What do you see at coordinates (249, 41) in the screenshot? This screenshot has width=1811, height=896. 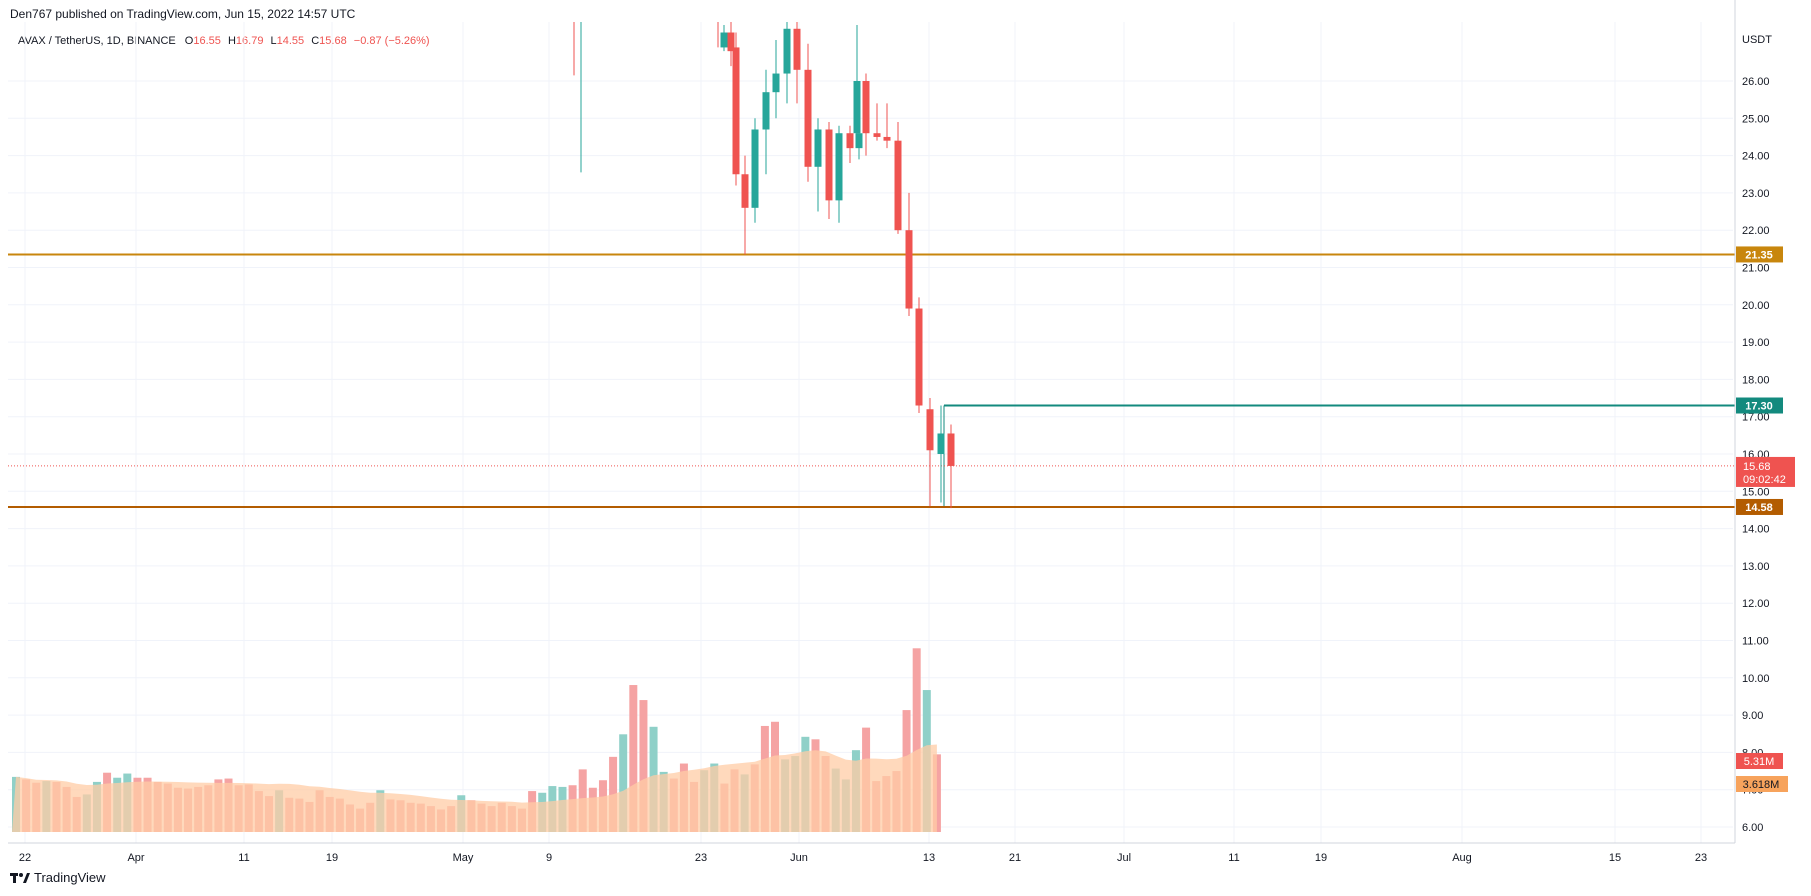 I see `high-value: 16.79` at bounding box center [249, 41].